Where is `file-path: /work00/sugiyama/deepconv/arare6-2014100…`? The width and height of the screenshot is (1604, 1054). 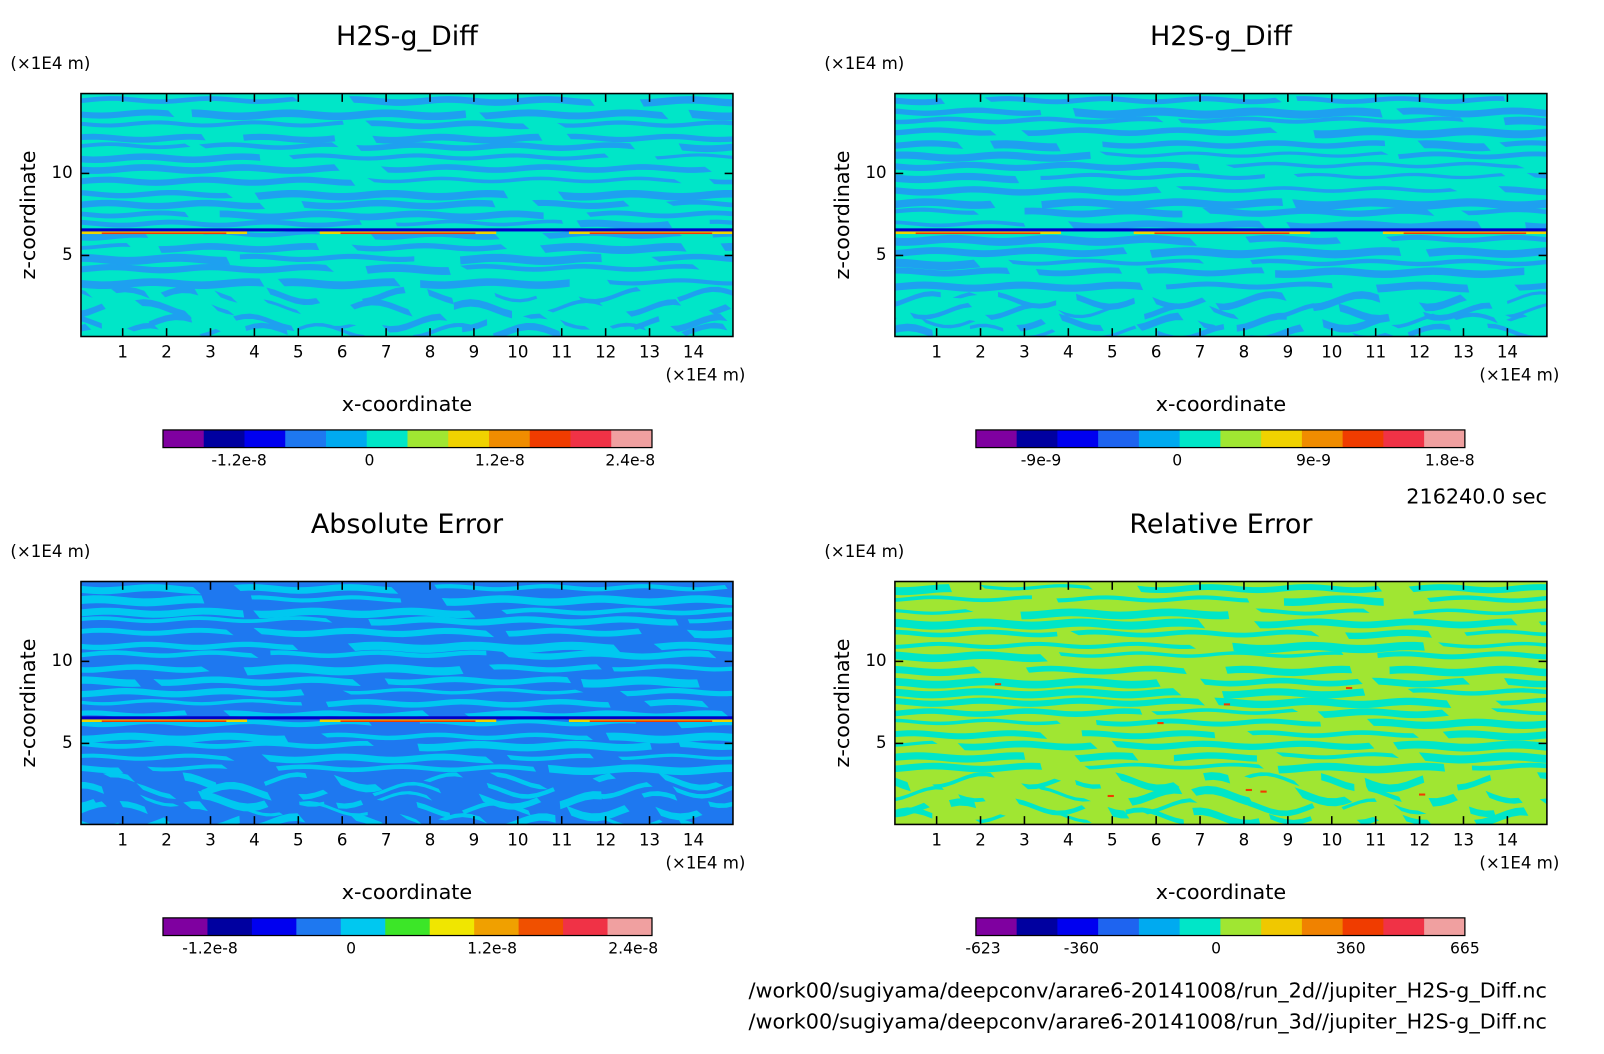
file-path: /work00/sugiyama/deepconv/arare6-2014100… is located at coordinates (1148, 1022).